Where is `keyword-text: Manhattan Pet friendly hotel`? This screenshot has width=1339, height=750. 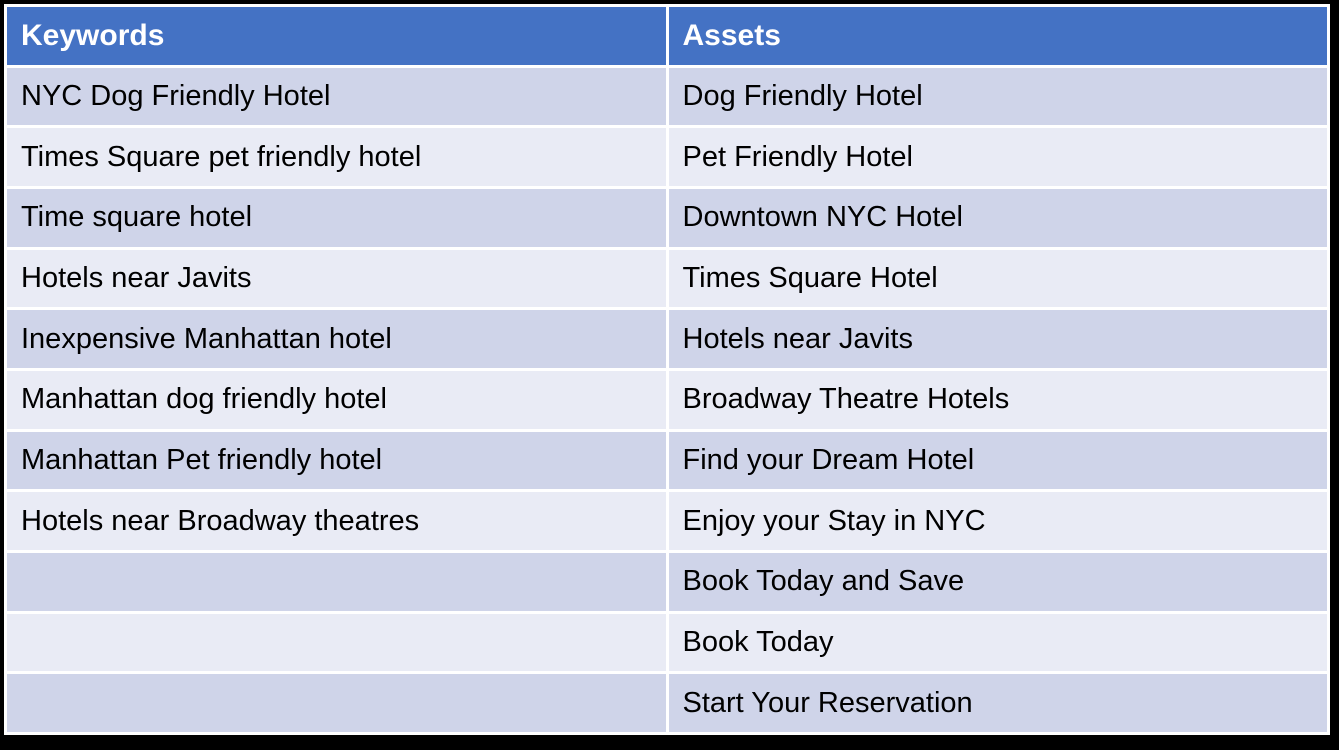 keyword-text: Manhattan Pet friendly hotel is located at coordinates (202, 459).